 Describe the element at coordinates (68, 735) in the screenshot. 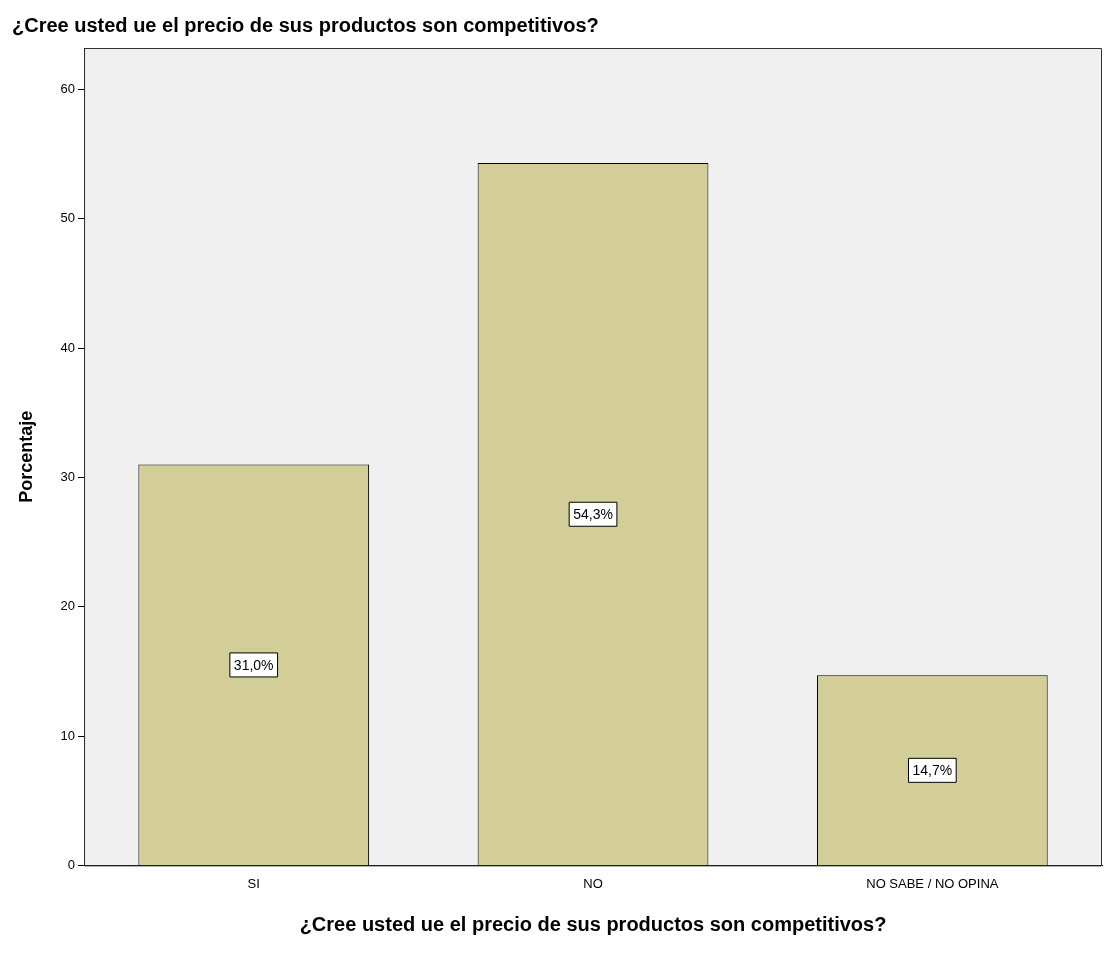

I see `y-tick-label: 10` at that location.